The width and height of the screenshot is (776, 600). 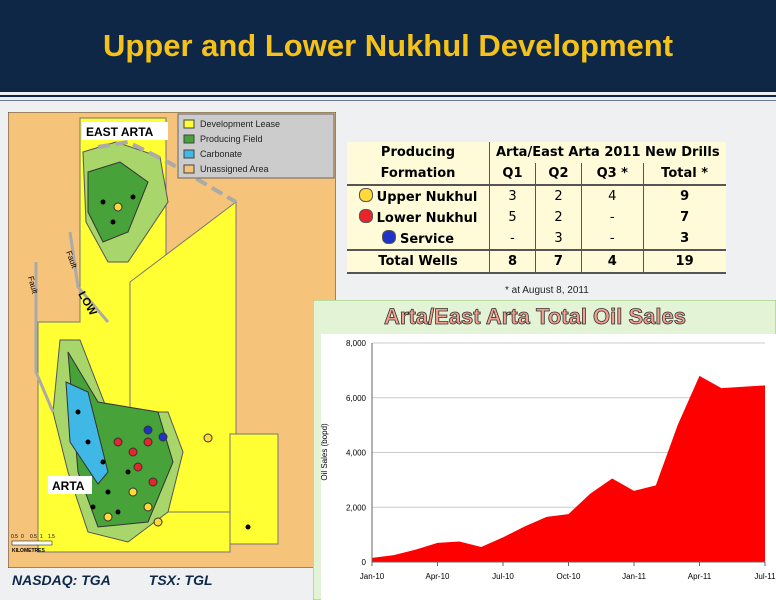 I want to click on field, so click(x=118, y=202).